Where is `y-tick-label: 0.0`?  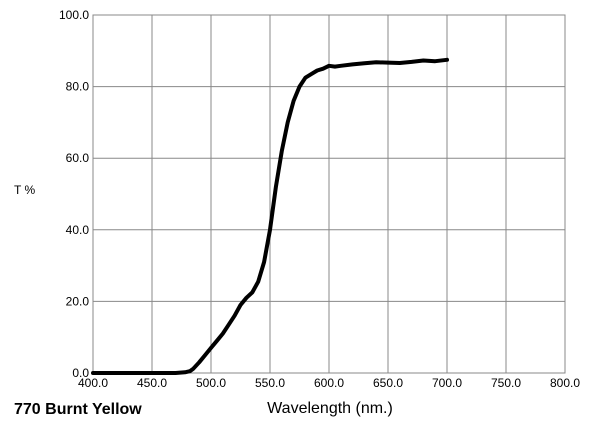
y-tick-label: 0.0 is located at coordinates (80, 373).